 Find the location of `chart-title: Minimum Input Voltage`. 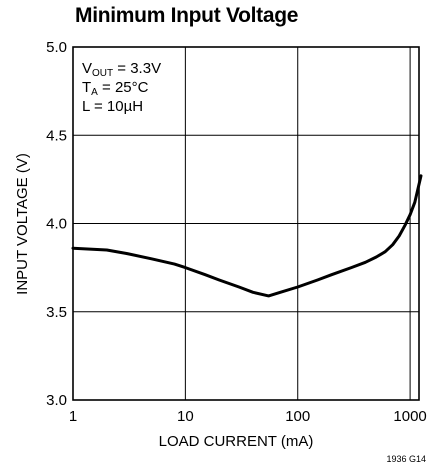

chart-title: Minimum Input Voltage is located at coordinates (187, 15).